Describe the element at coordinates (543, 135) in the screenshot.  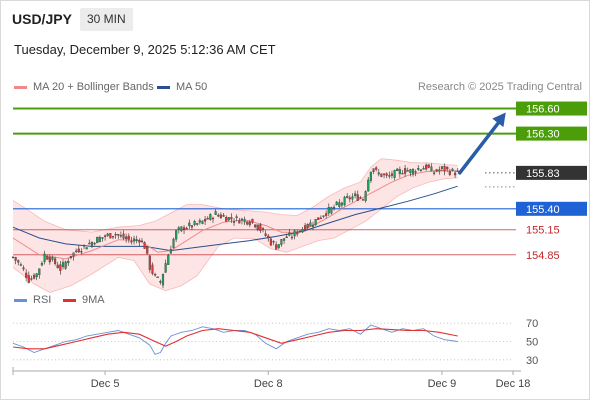
I see `level-label-156-30: 156.30` at that location.